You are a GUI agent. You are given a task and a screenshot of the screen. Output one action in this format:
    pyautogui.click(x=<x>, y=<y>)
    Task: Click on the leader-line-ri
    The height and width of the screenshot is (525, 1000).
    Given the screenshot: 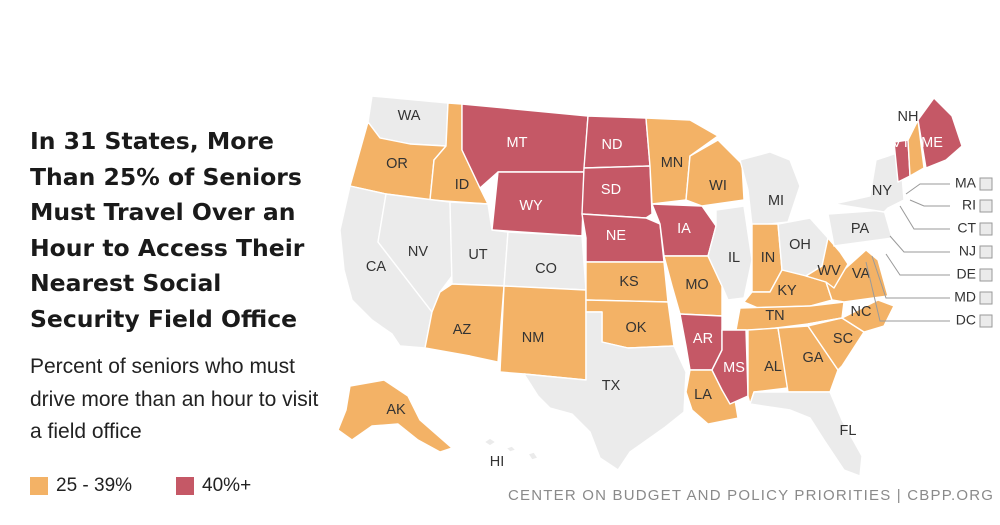 What is the action you would take?
    pyautogui.click(x=929, y=203)
    